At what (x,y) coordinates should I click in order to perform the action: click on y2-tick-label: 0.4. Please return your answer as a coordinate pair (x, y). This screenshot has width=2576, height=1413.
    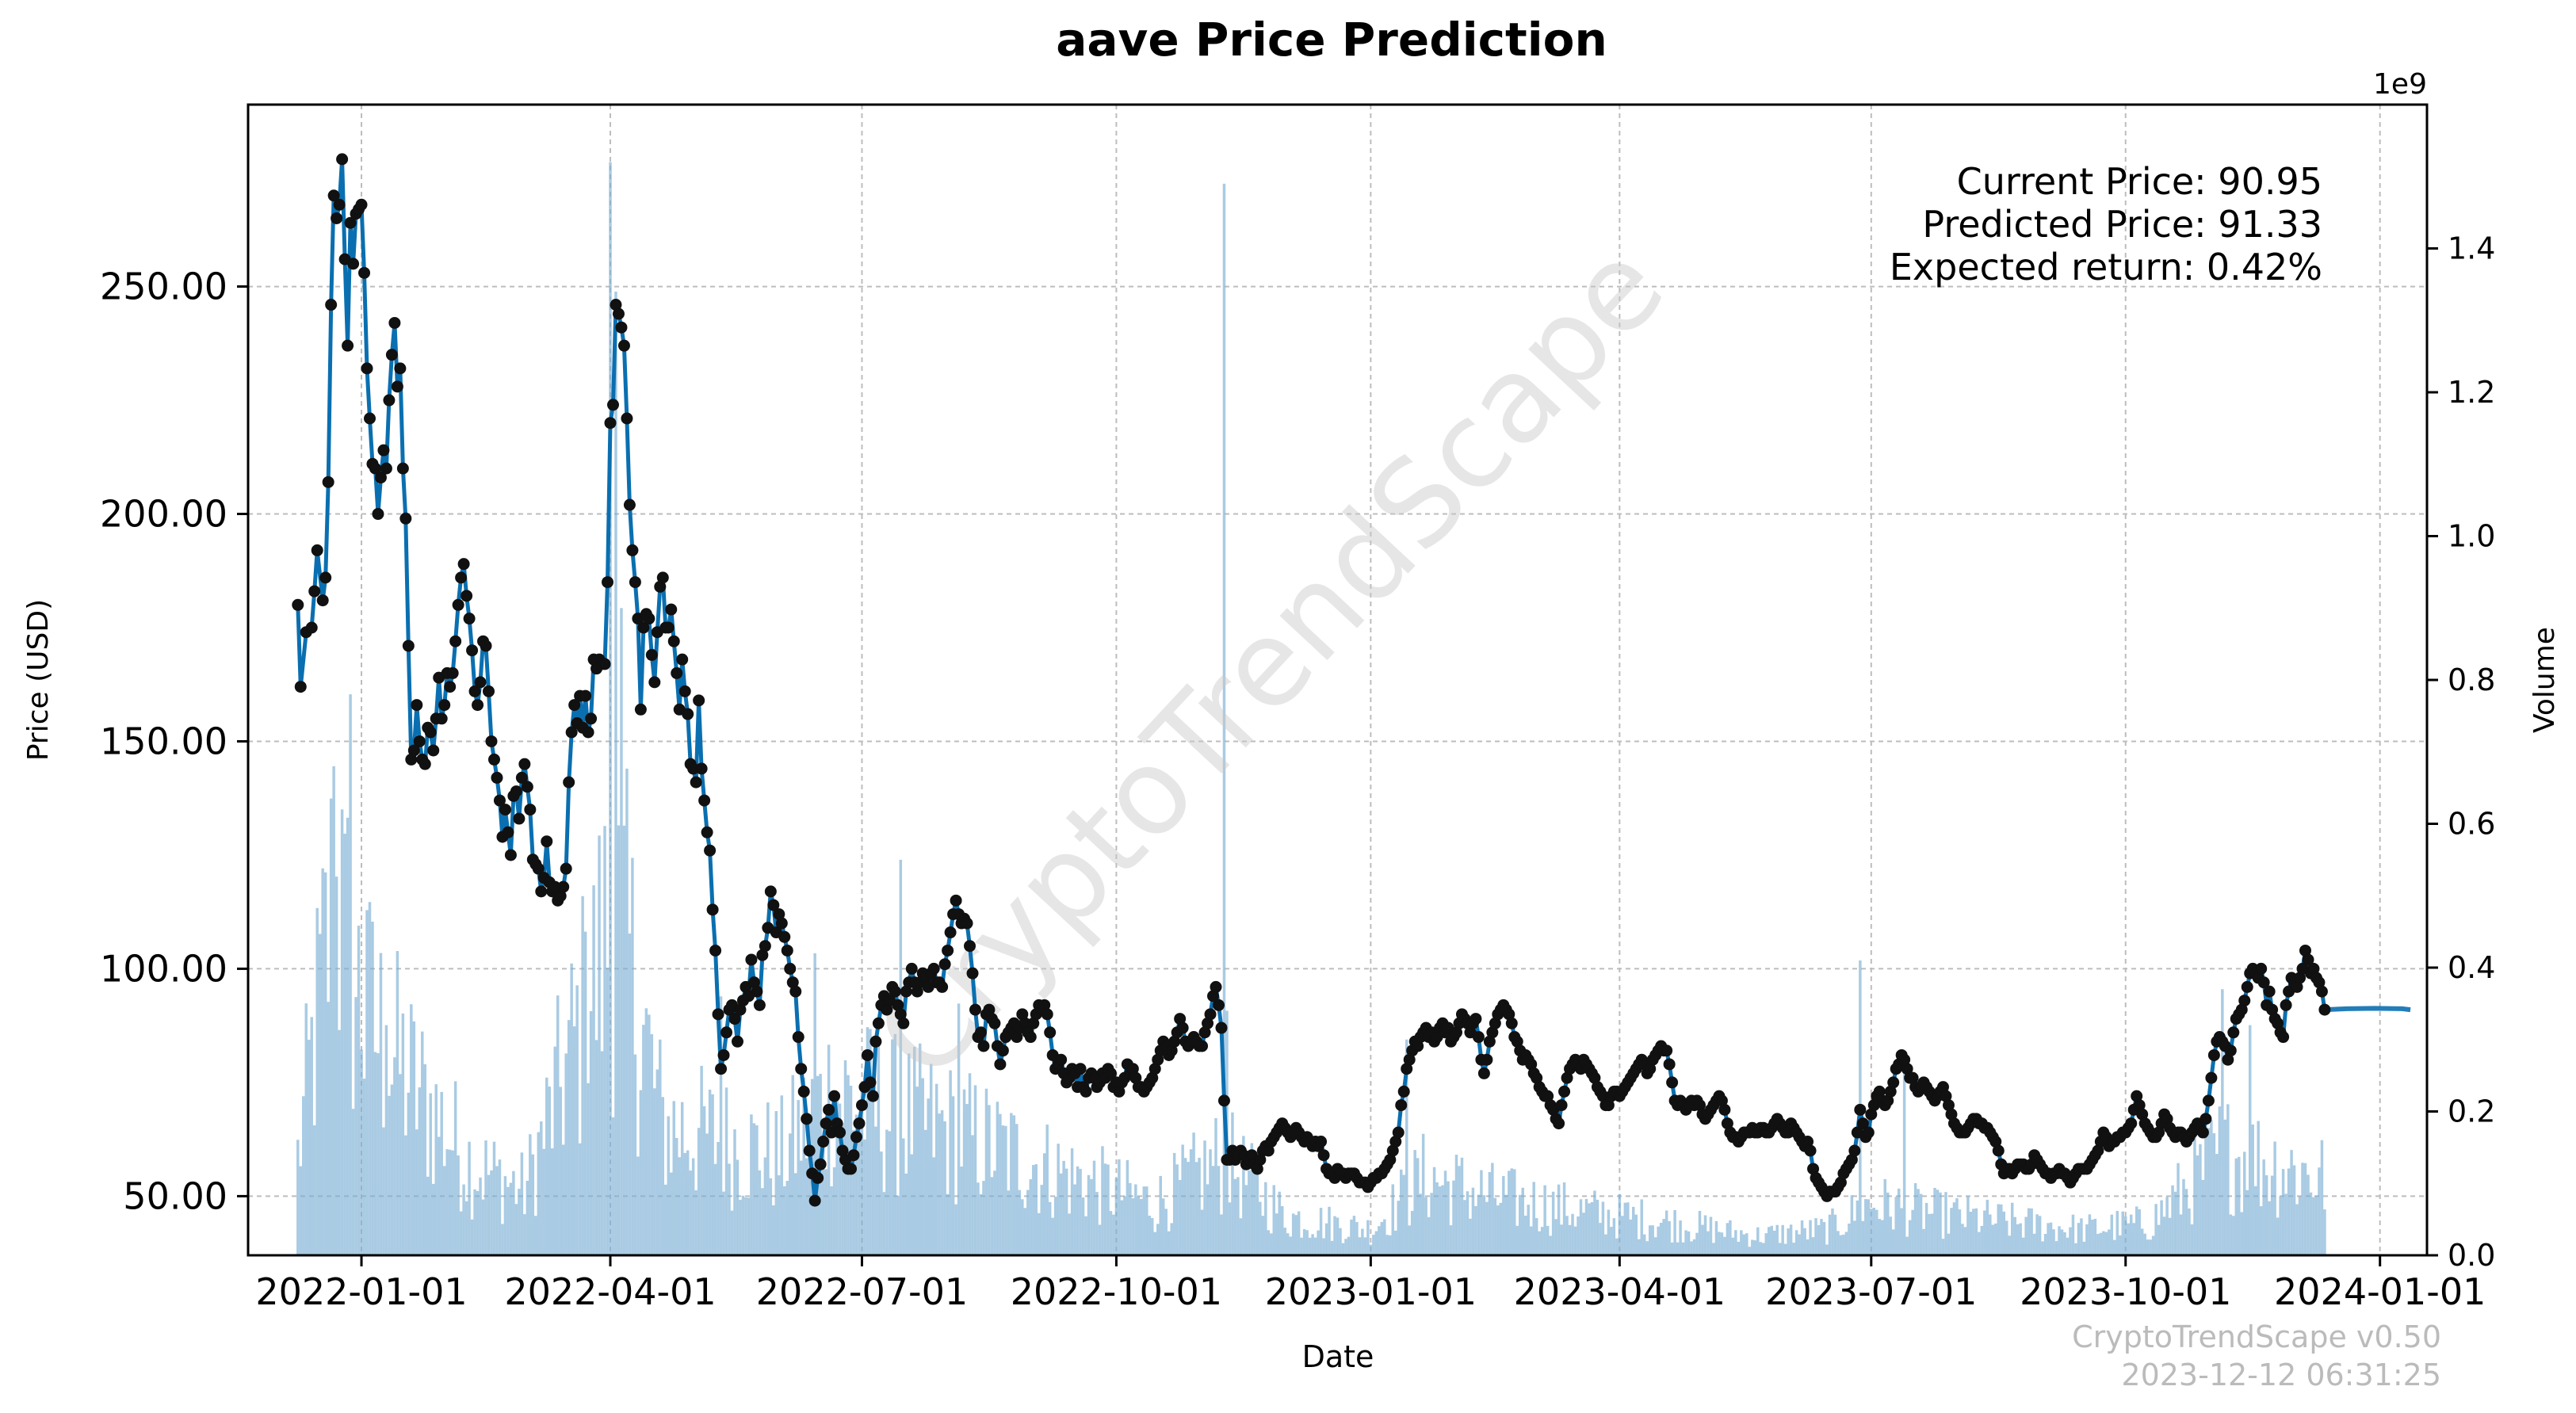
    Looking at the image, I should click on (2471, 968).